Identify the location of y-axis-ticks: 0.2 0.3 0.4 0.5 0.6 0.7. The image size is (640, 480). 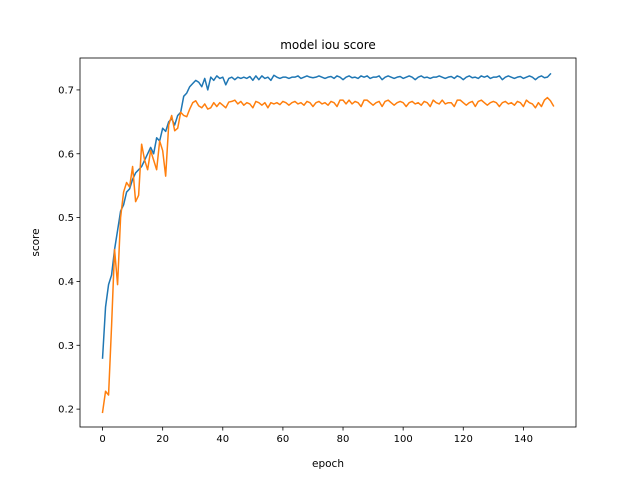
(69, 250).